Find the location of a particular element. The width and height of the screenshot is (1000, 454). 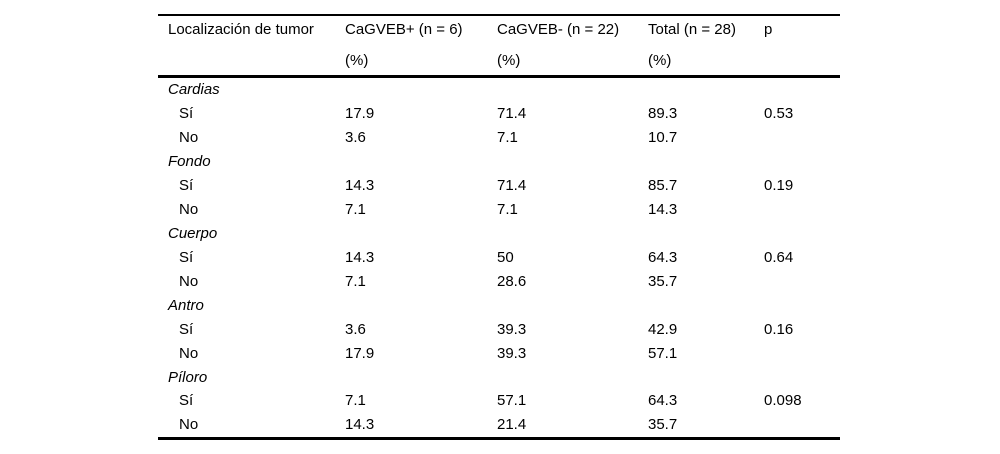

header-total: Total (n = 28) (%) is located at coordinates (706, 45).